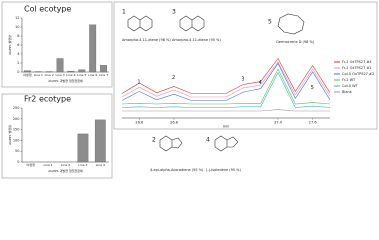 This screenshot has width=379, height=240. What do you see at coordinates (18, 36) in the screenshot?
I see `y-tick-label: 8` at bounding box center [18, 36].